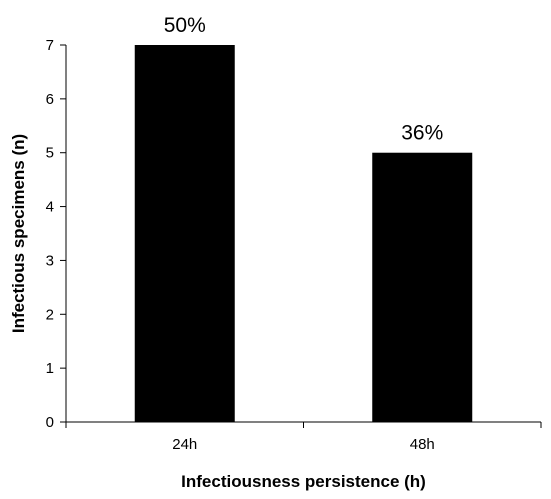  What do you see at coordinates (304, 79) in the screenshot?
I see `data-labels-group: 50% 36%` at bounding box center [304, 79].